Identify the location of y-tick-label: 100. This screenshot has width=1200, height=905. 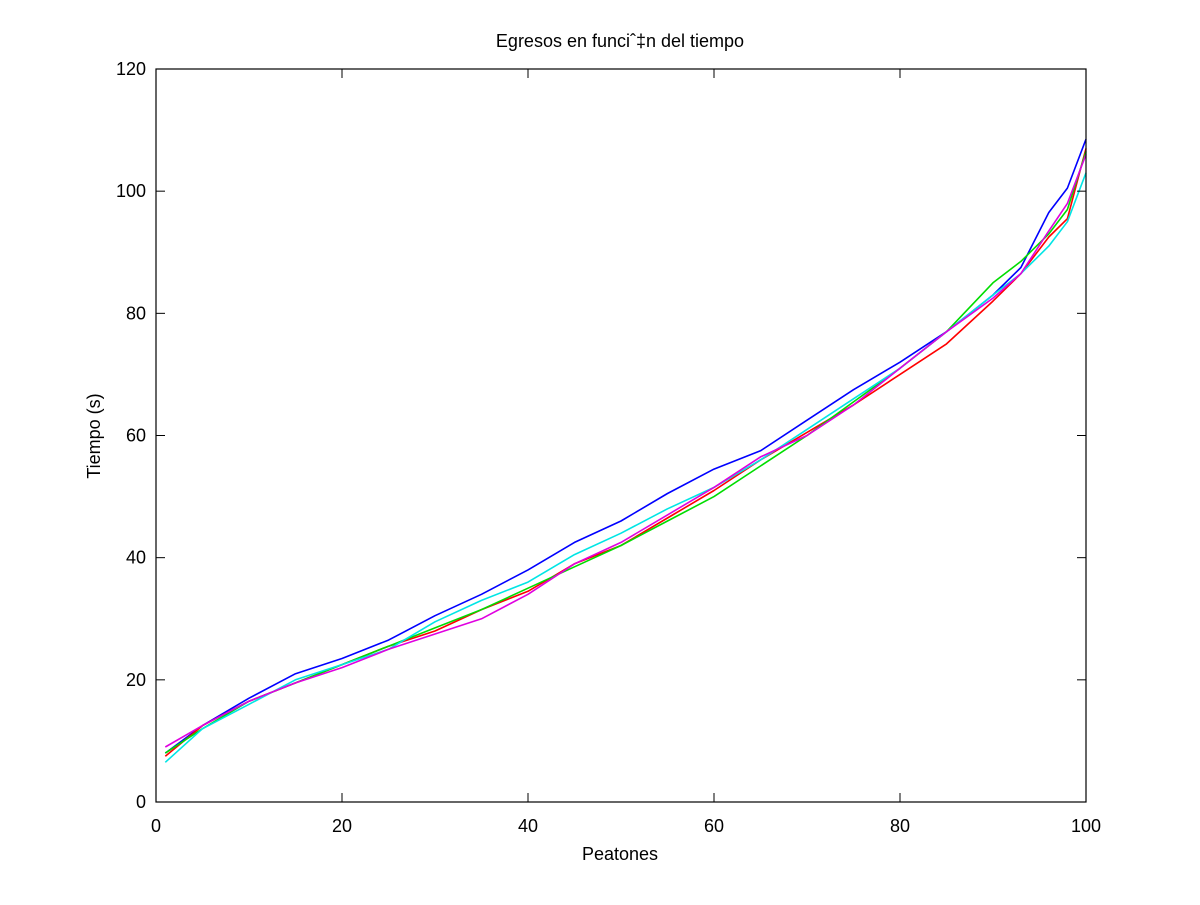
(131, 191).